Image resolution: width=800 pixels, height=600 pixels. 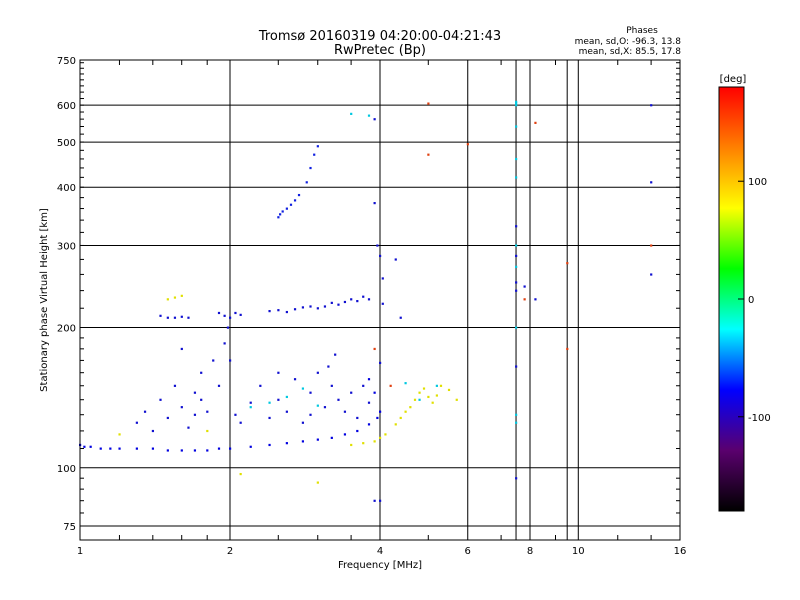 What do you see at coordinates (751, 300) in the screenshot?
I see `colorbar-tick-label: 0` at bounding box center [751, 300].